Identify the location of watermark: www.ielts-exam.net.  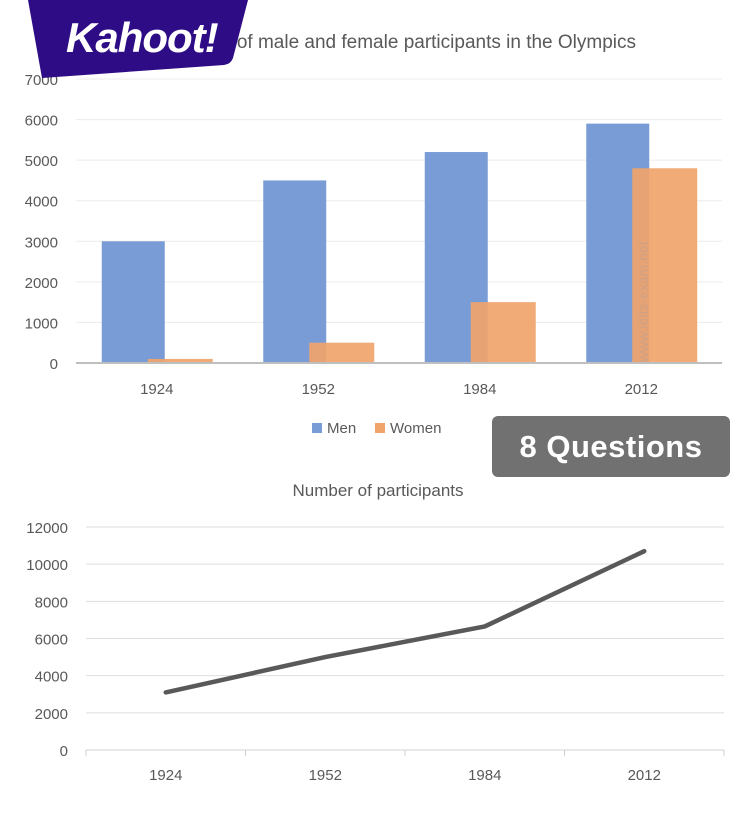
(643, 302).